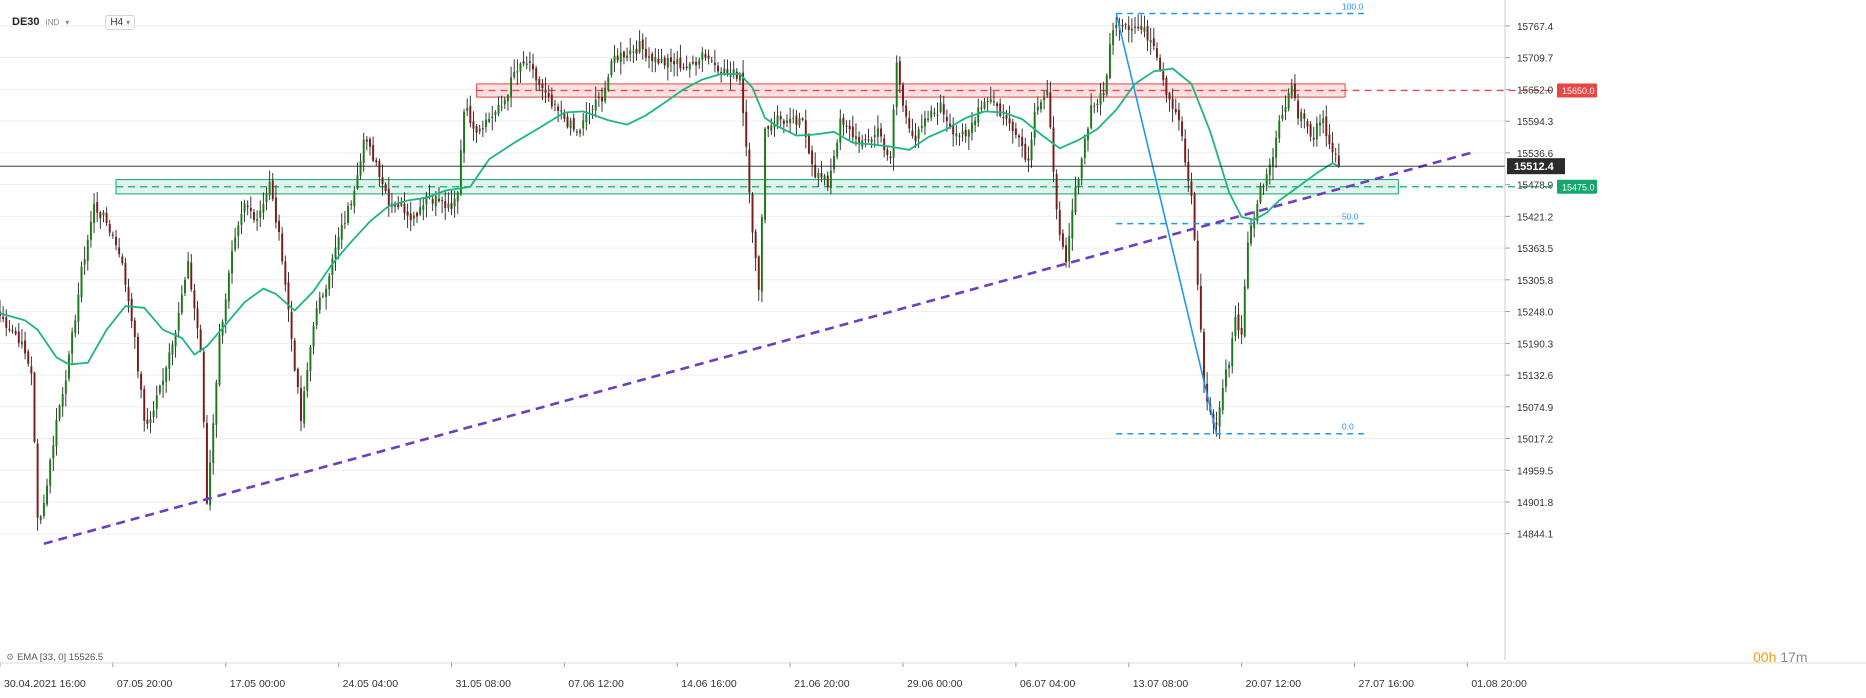 This screenshot has width=1866, height=698. What do you see at coordinates (26, 22) in the screenshot?
I see `symbol-name: DE30` at bounding box center [26, 22].